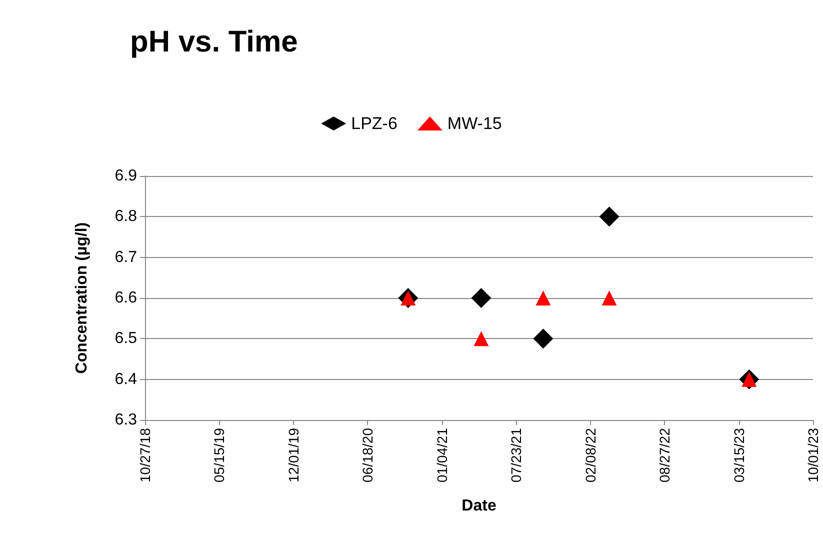  What do you see at coordinates (474, 123) in the screenshot?
I see `legend-label: MW-15` at bounding box center [474, 123].